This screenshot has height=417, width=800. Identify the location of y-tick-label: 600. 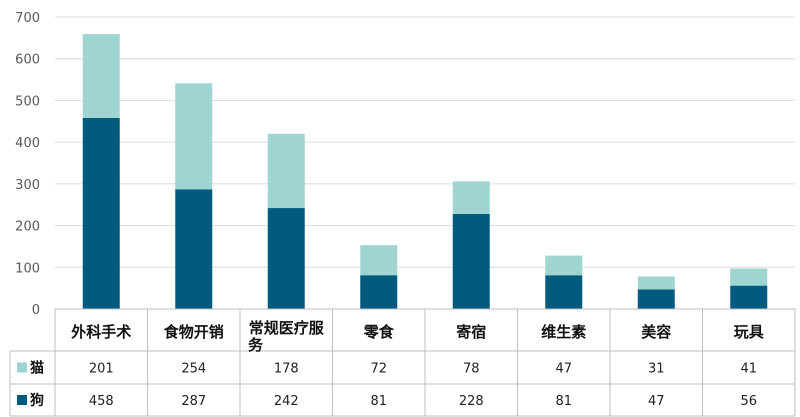
(27, 60).